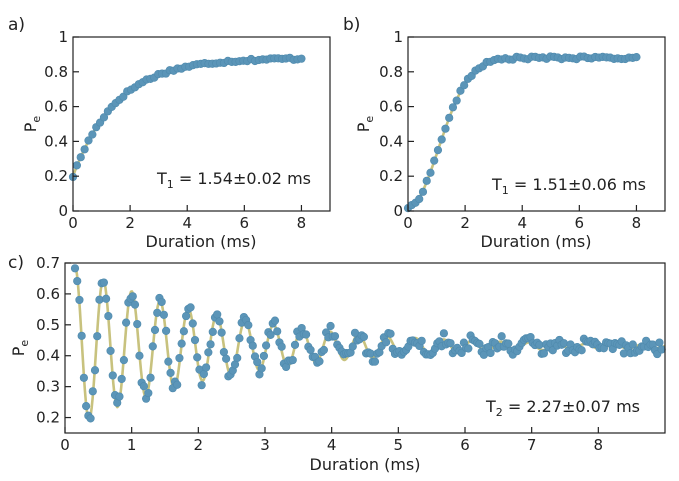 The width and height of the screenshot is (679, 481). What do you see at coordinates (398, 37) in the screenshot?
I see `panel-b-y-tick-label: 1` at bounding box center [398, 37].